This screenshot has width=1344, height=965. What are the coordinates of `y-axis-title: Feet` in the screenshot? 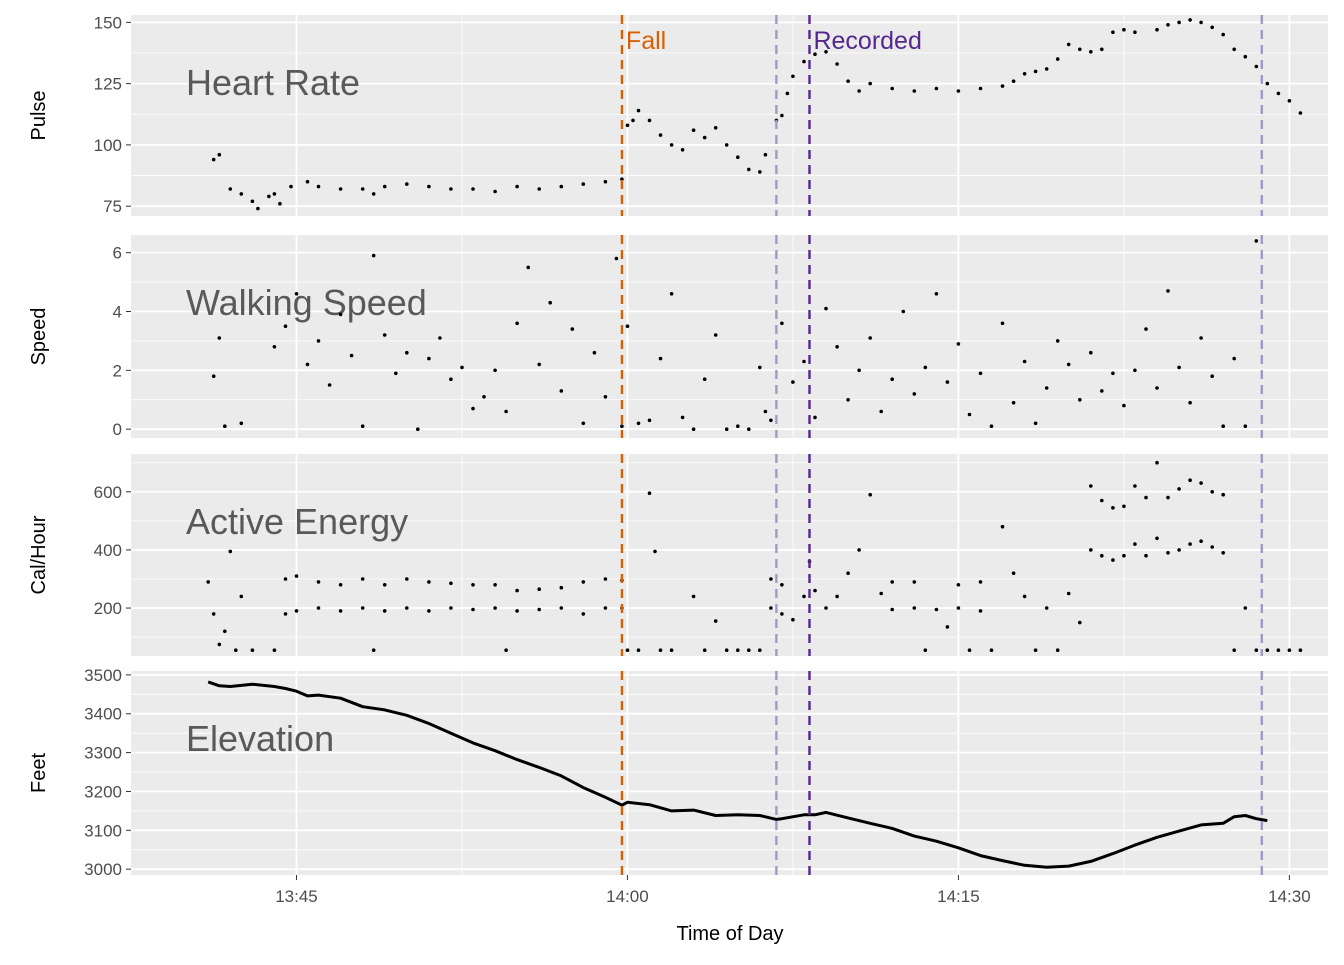 It's located at (39, 773).